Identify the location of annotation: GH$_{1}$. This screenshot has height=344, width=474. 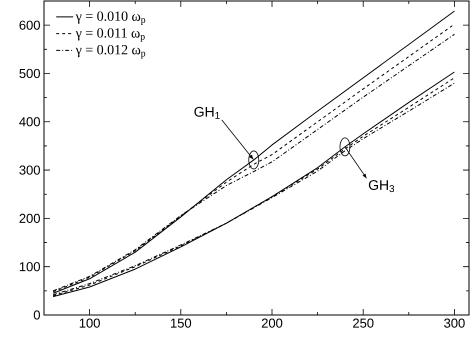
(207, 112).